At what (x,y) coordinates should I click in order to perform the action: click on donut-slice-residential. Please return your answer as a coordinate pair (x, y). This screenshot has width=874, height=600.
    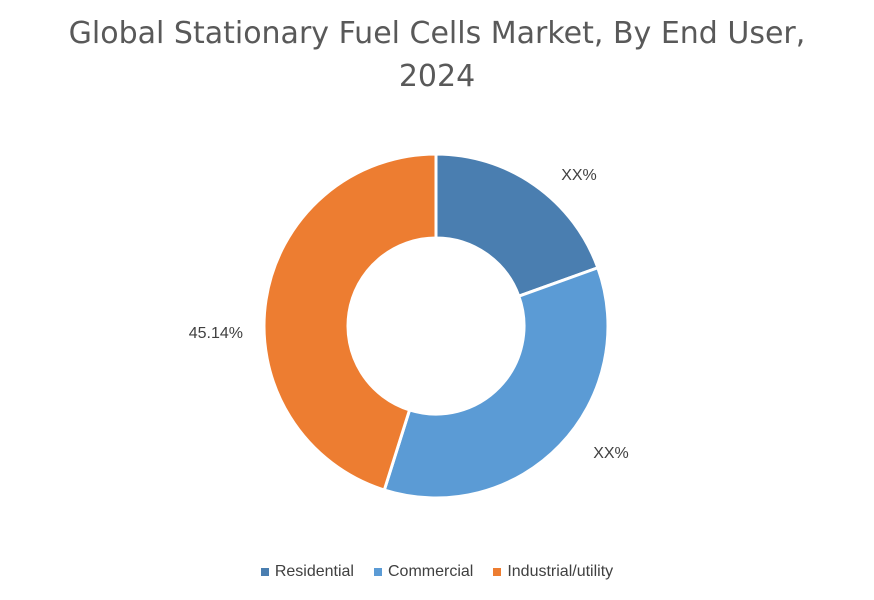
    Looking at the image, I should click on (517, 225).